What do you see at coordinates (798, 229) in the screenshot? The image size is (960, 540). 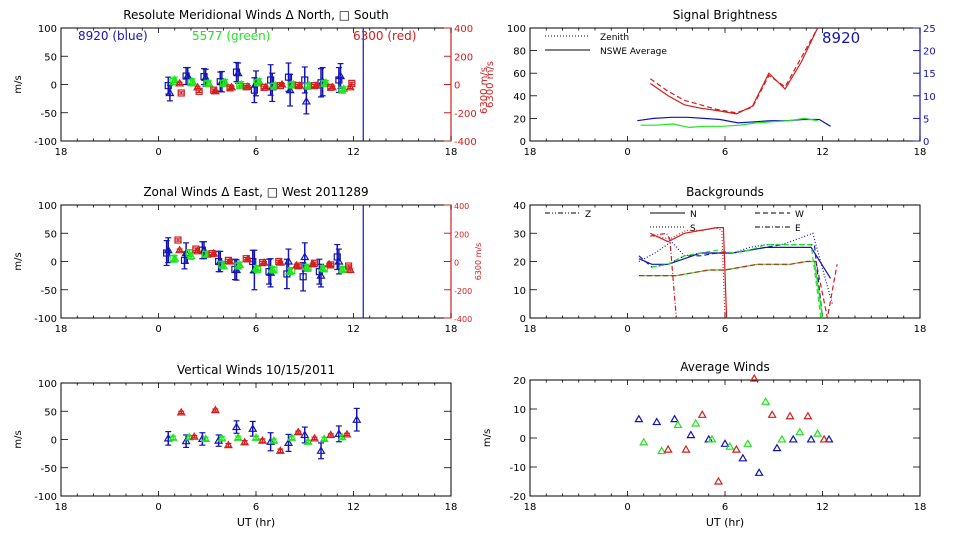 I see `legend-label: E` at bounding box center [798, 229].